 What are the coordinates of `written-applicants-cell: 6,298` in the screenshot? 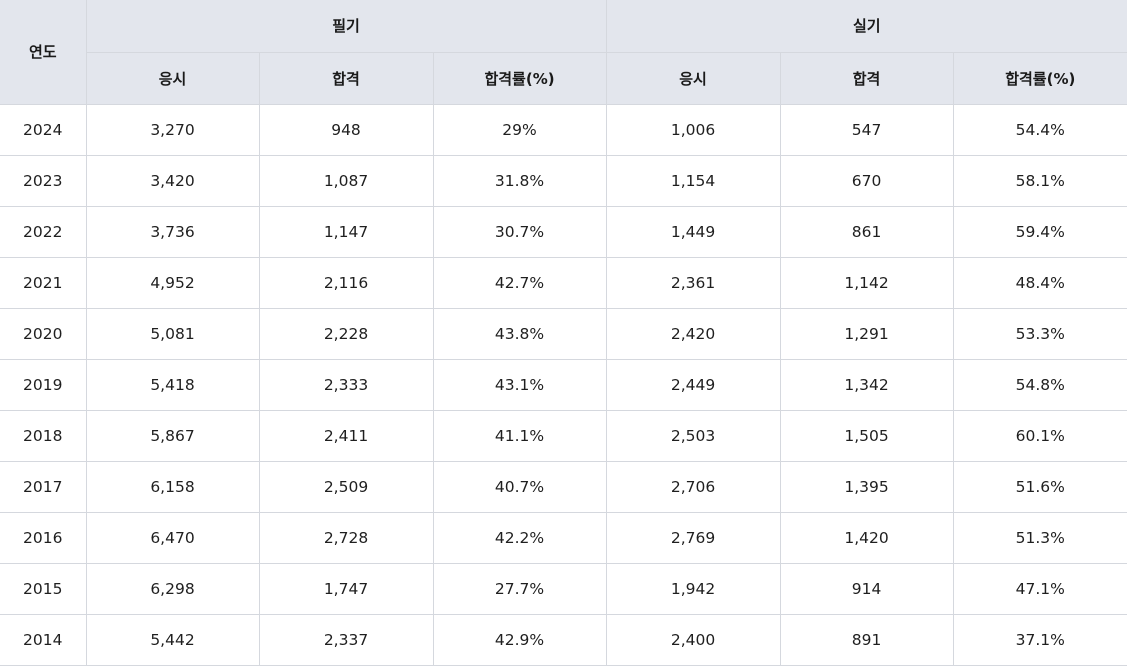 It's located at (172, 588).